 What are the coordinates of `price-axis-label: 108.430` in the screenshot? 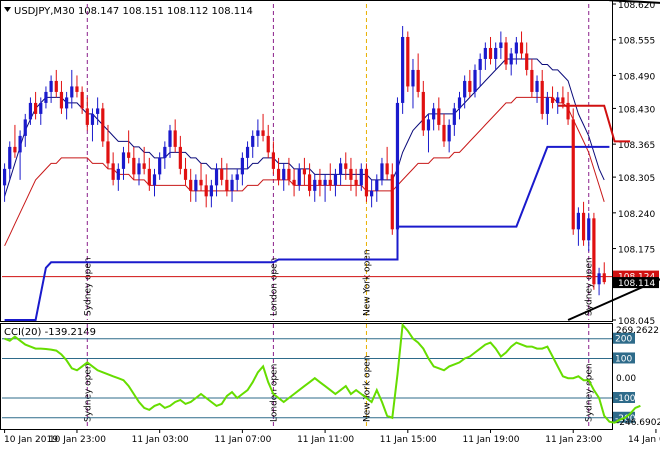 It's located at (636, 110).